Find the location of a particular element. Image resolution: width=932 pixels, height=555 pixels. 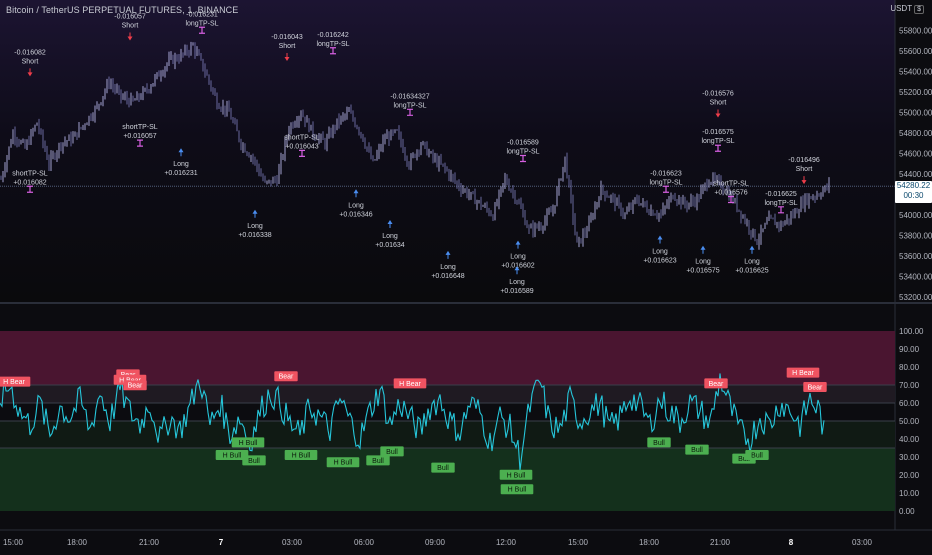

time-axis-label: 03:00 is located at coordinates (862, 542).